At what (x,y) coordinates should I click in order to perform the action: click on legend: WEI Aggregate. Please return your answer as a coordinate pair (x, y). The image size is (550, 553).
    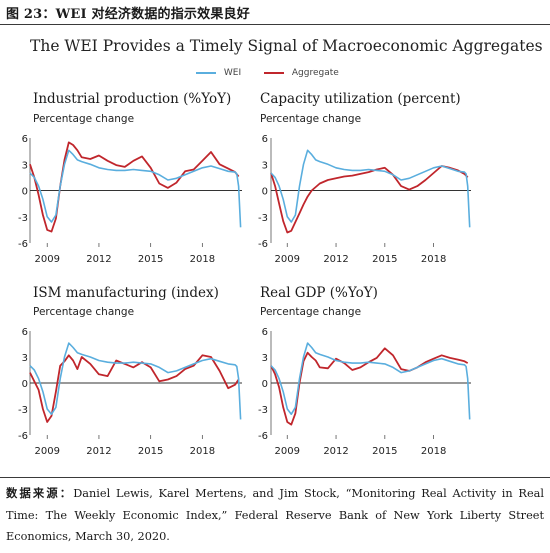
    Looking at the image, I should click on (277, 75).